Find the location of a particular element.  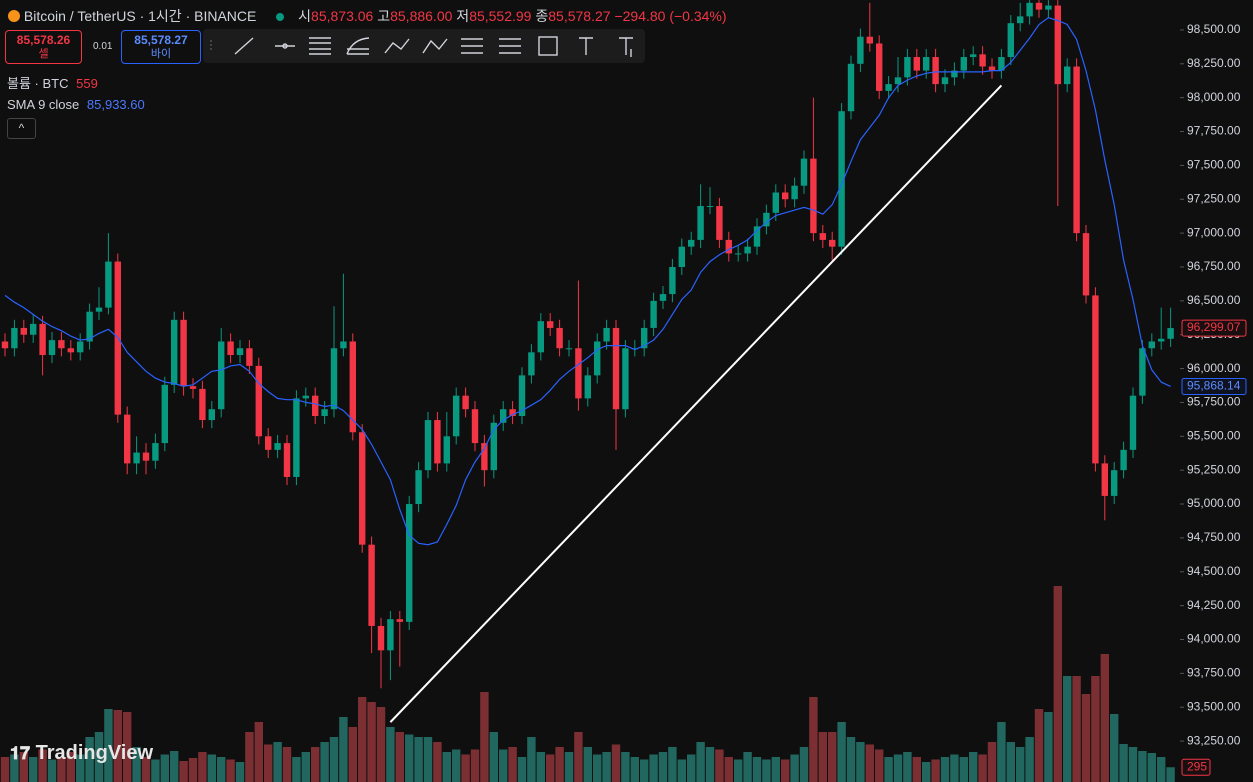

y-tick-label: 98,500.00 is located at coordinates (1214, 29).